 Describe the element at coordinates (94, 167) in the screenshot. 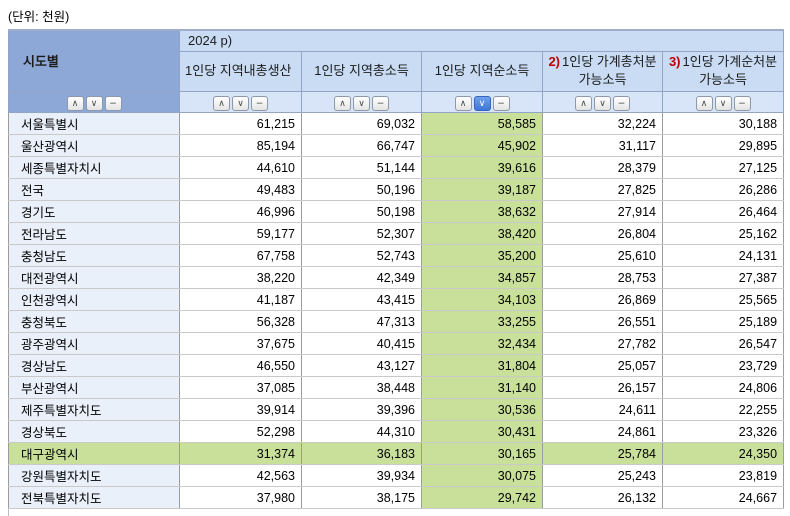

I see `region-label: 세종특별자치시` at that location.